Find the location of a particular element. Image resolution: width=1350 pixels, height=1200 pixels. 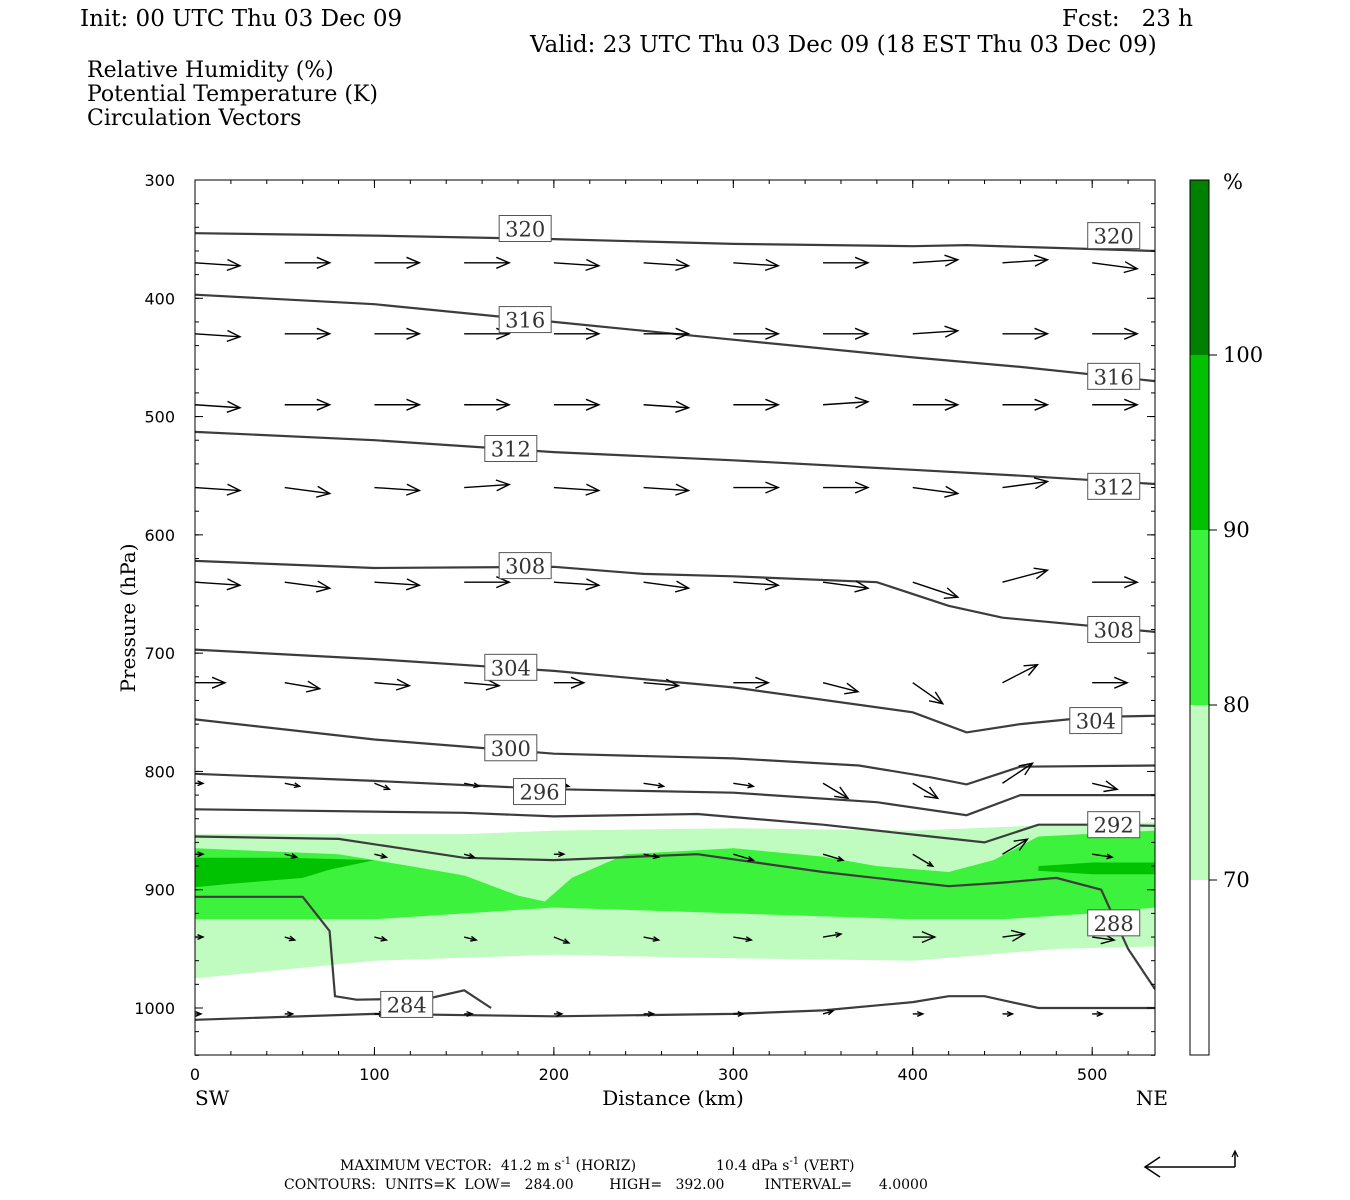

x-tick-label: 100 is located at coordinates (374, 1074).